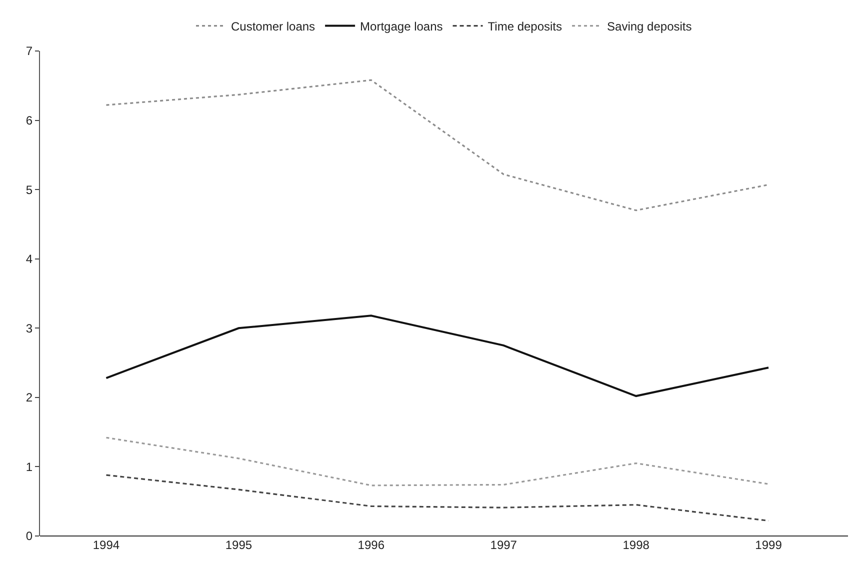 This screenshot has height=576, width=868. What do you see at coordinates (371, 545) in the screenshot?
I see `x-tick-label: 1996` at bounding box center [371, 545].